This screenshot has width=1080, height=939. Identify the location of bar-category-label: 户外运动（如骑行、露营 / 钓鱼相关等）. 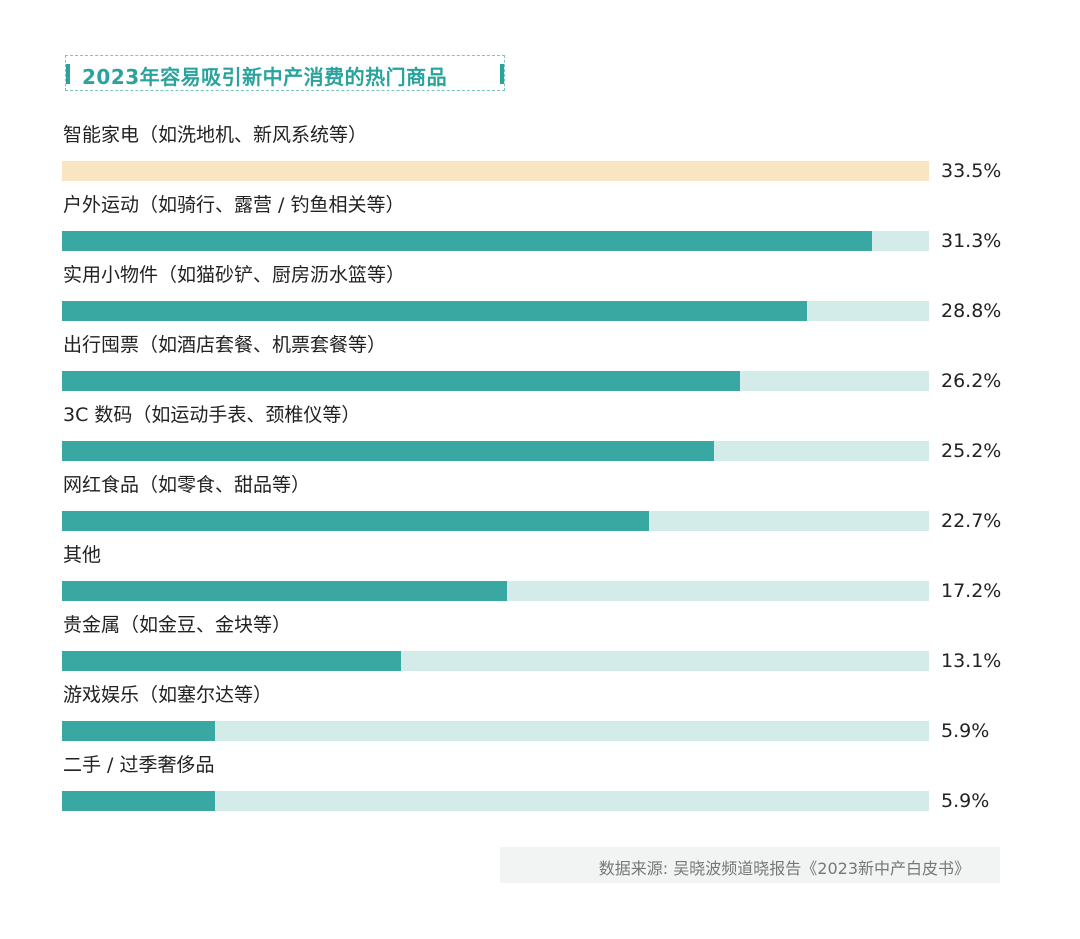
(234, 205).